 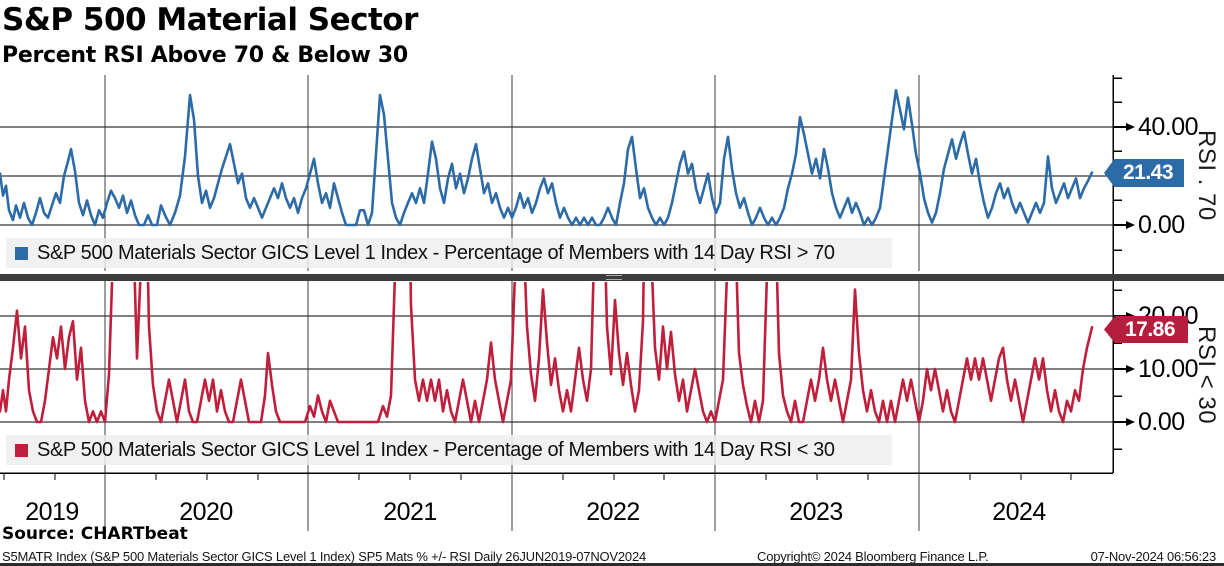 What do you see at coordinates (205, 55) in the screenshot?
I see `page-subtitle: Percent RSI Above 70 & Below 30` at bounding box center [205, 55].